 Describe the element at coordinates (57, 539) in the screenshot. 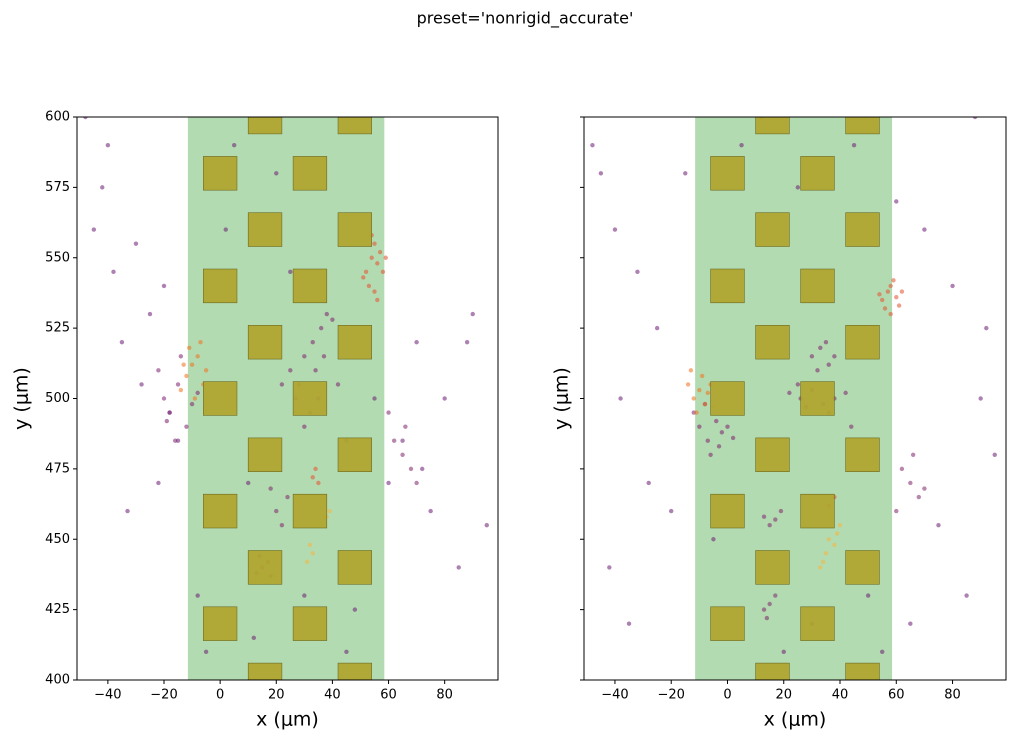

I see `y-tick-label: 450` at that location.